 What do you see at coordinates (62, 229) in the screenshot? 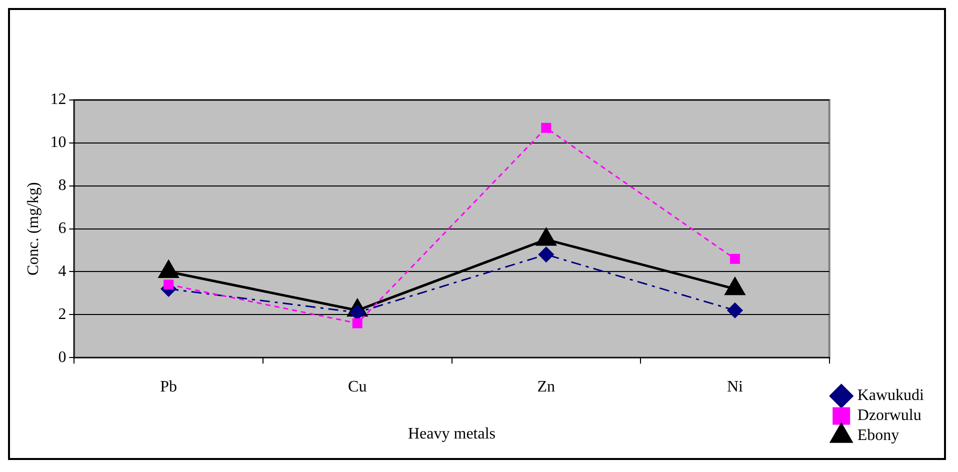
I see `y-tick-label: 6` at bounding box center [62, 229].